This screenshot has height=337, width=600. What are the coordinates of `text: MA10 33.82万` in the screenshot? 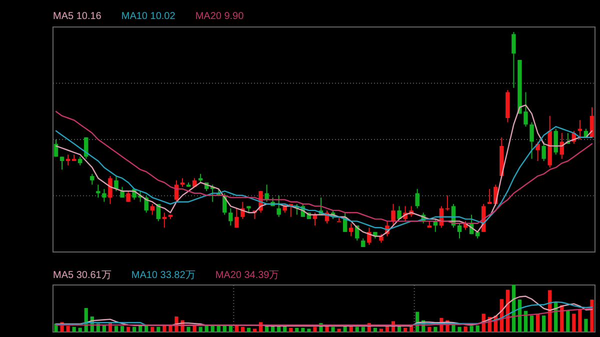 It's located at (163, 275).